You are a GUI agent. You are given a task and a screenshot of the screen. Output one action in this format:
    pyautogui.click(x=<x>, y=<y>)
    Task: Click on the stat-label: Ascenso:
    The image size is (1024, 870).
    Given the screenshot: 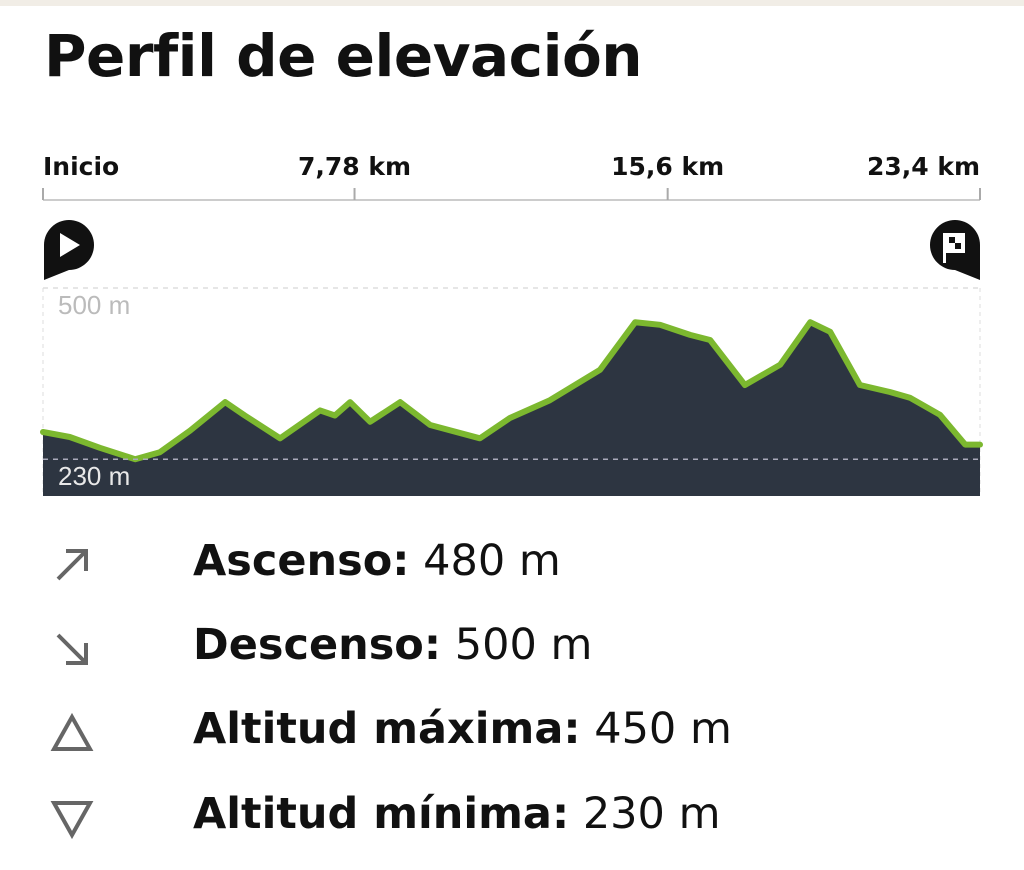 What is the action you would take?
    pyautogui.click(x=301, y=561)
    